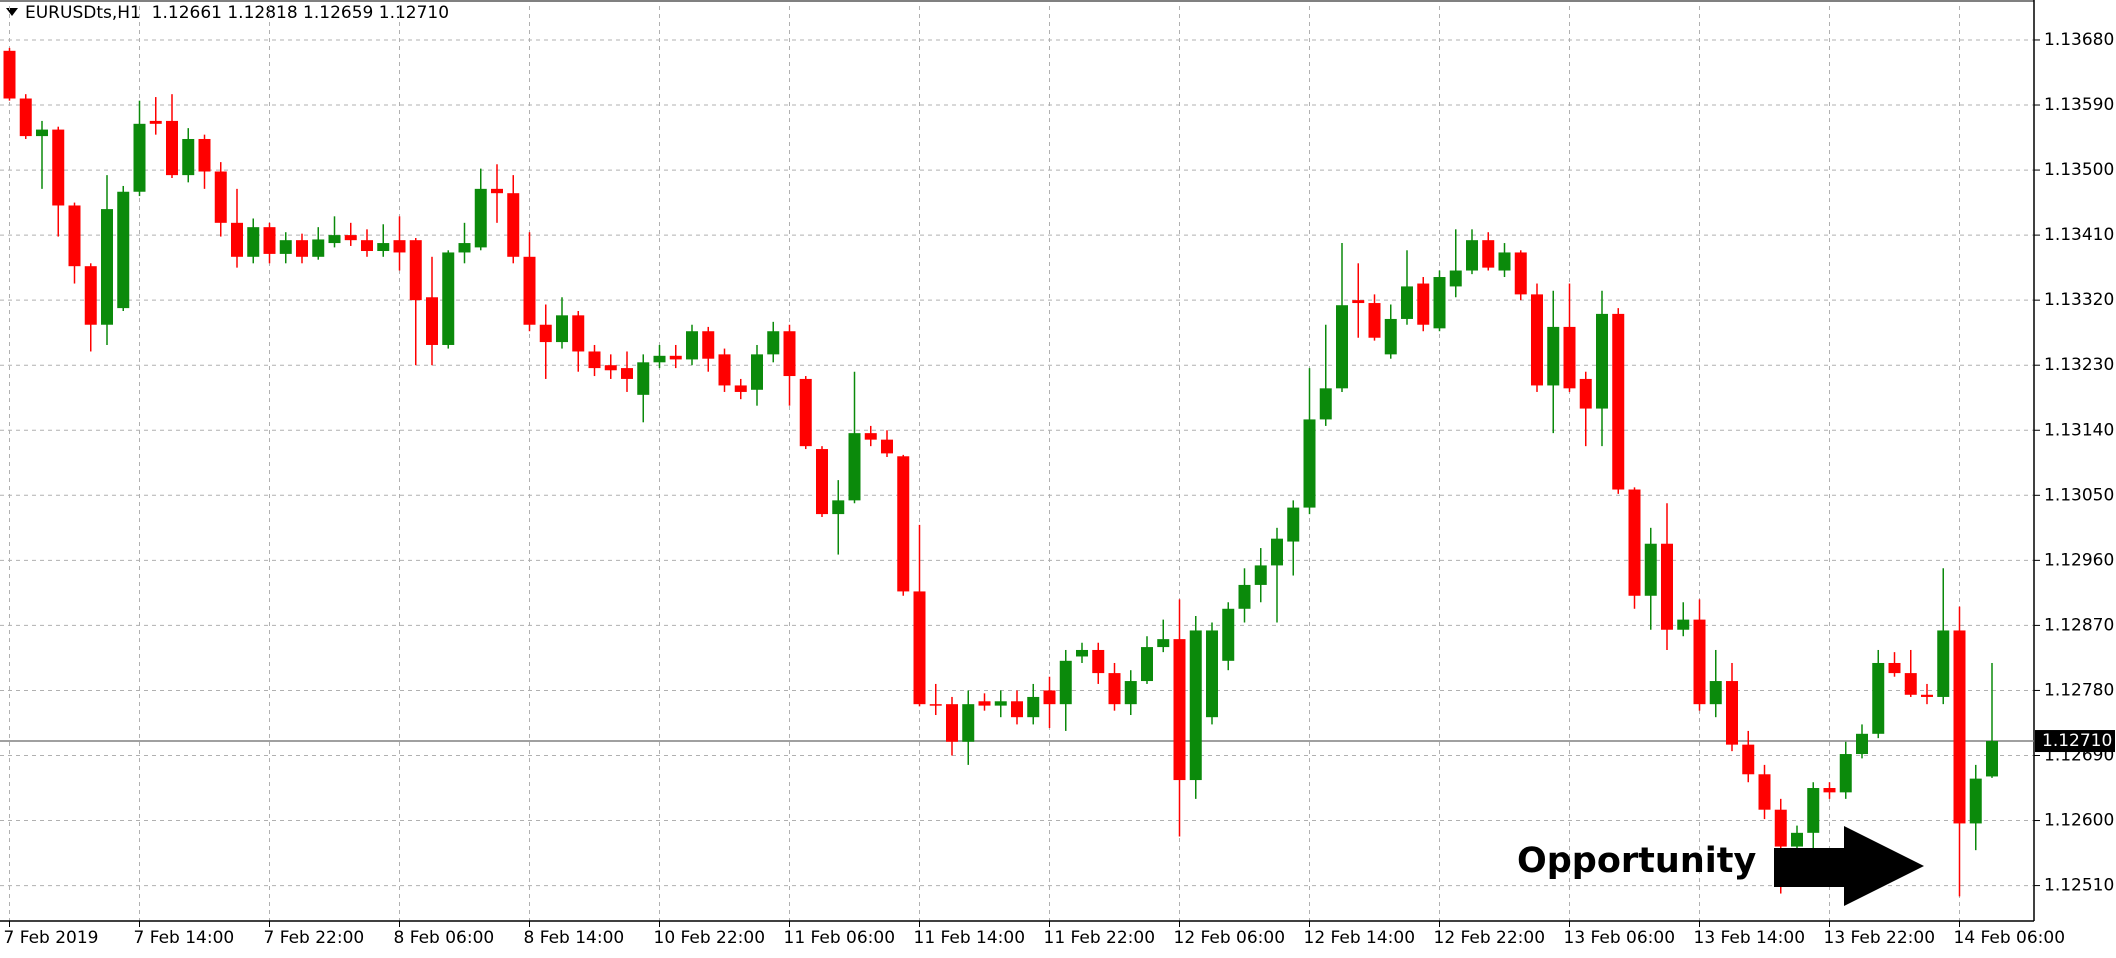 Image resolution: width=2116 pixels, height=958 pixels. What do you see at coordinates (2010, 938) in the screenshot?
I see `x-tick-label: 14 Feb 06:00` at bounding box center [2010, 938].